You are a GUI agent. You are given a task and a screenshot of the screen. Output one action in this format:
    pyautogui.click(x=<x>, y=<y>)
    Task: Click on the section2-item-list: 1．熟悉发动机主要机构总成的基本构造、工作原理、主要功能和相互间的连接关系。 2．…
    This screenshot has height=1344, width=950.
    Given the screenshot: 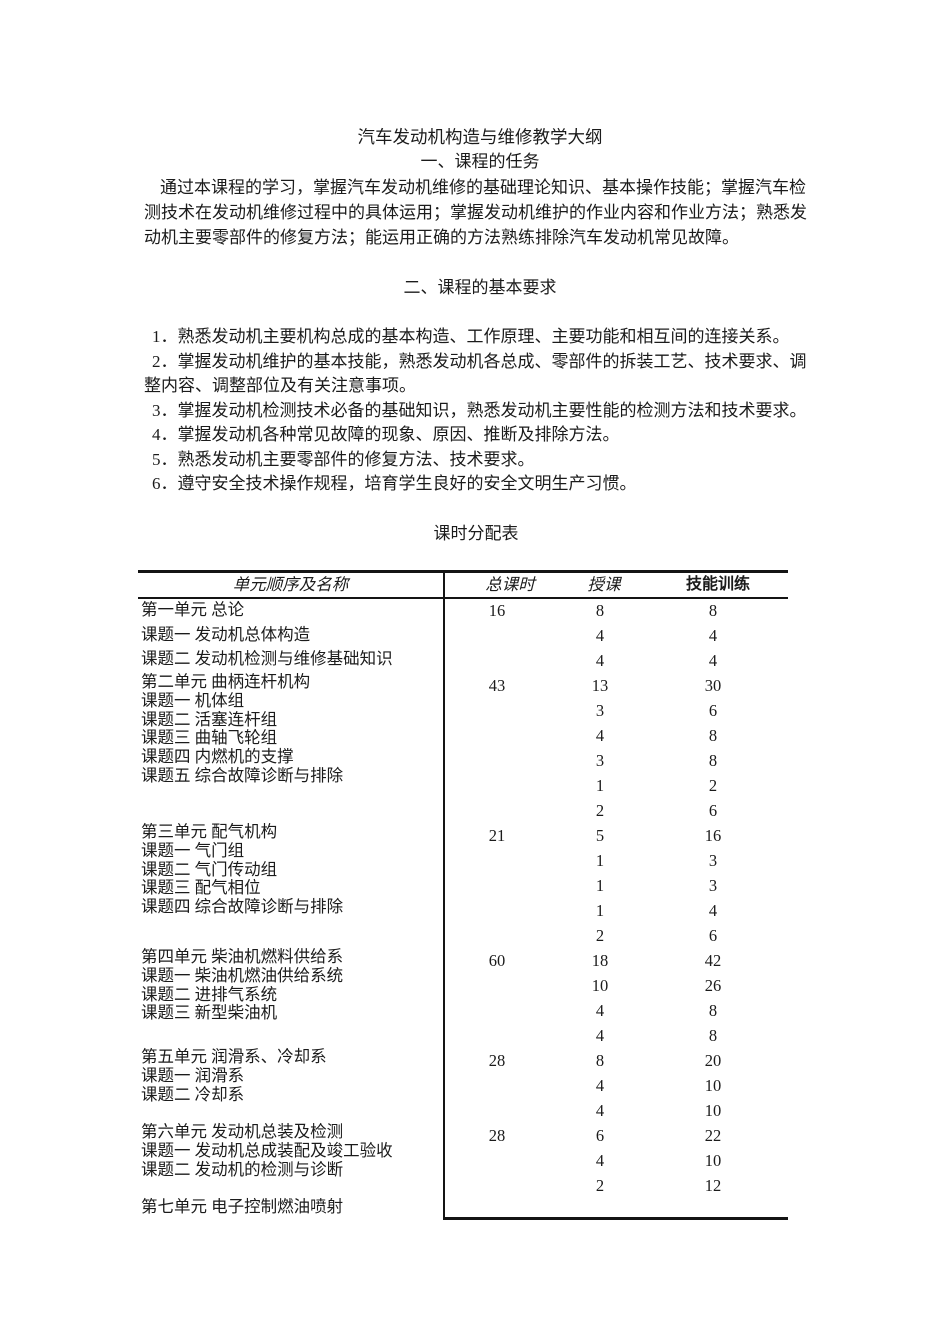 What is the action you would take?
    pyautogui.click(x=483, y=411)
    